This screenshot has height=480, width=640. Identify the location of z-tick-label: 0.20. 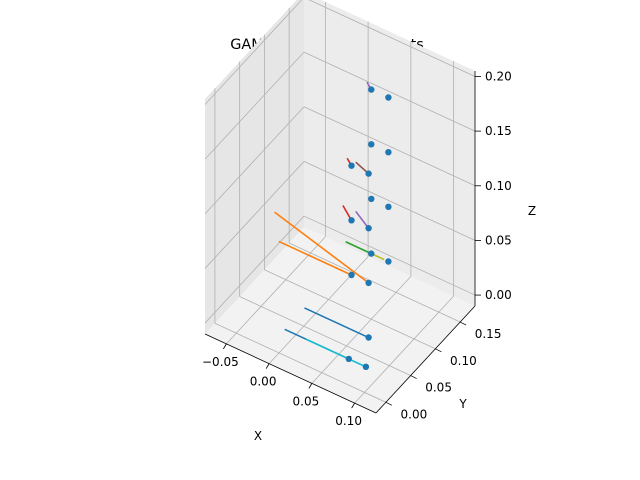
(498, 77).